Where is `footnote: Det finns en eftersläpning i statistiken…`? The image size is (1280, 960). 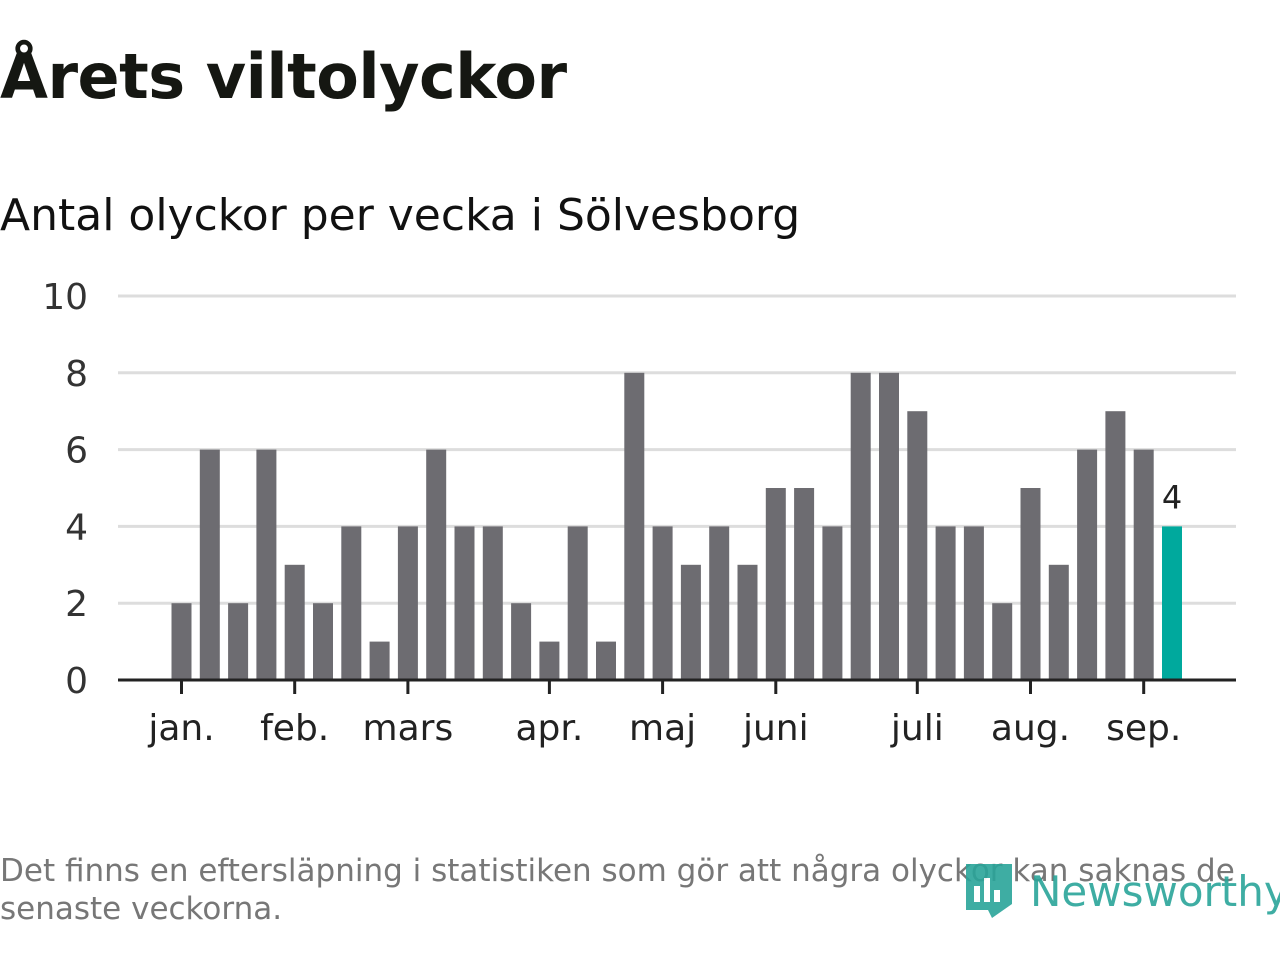
footnote: Det finns en eftersläpning i statistiken… is located at coordinates (617, 890).